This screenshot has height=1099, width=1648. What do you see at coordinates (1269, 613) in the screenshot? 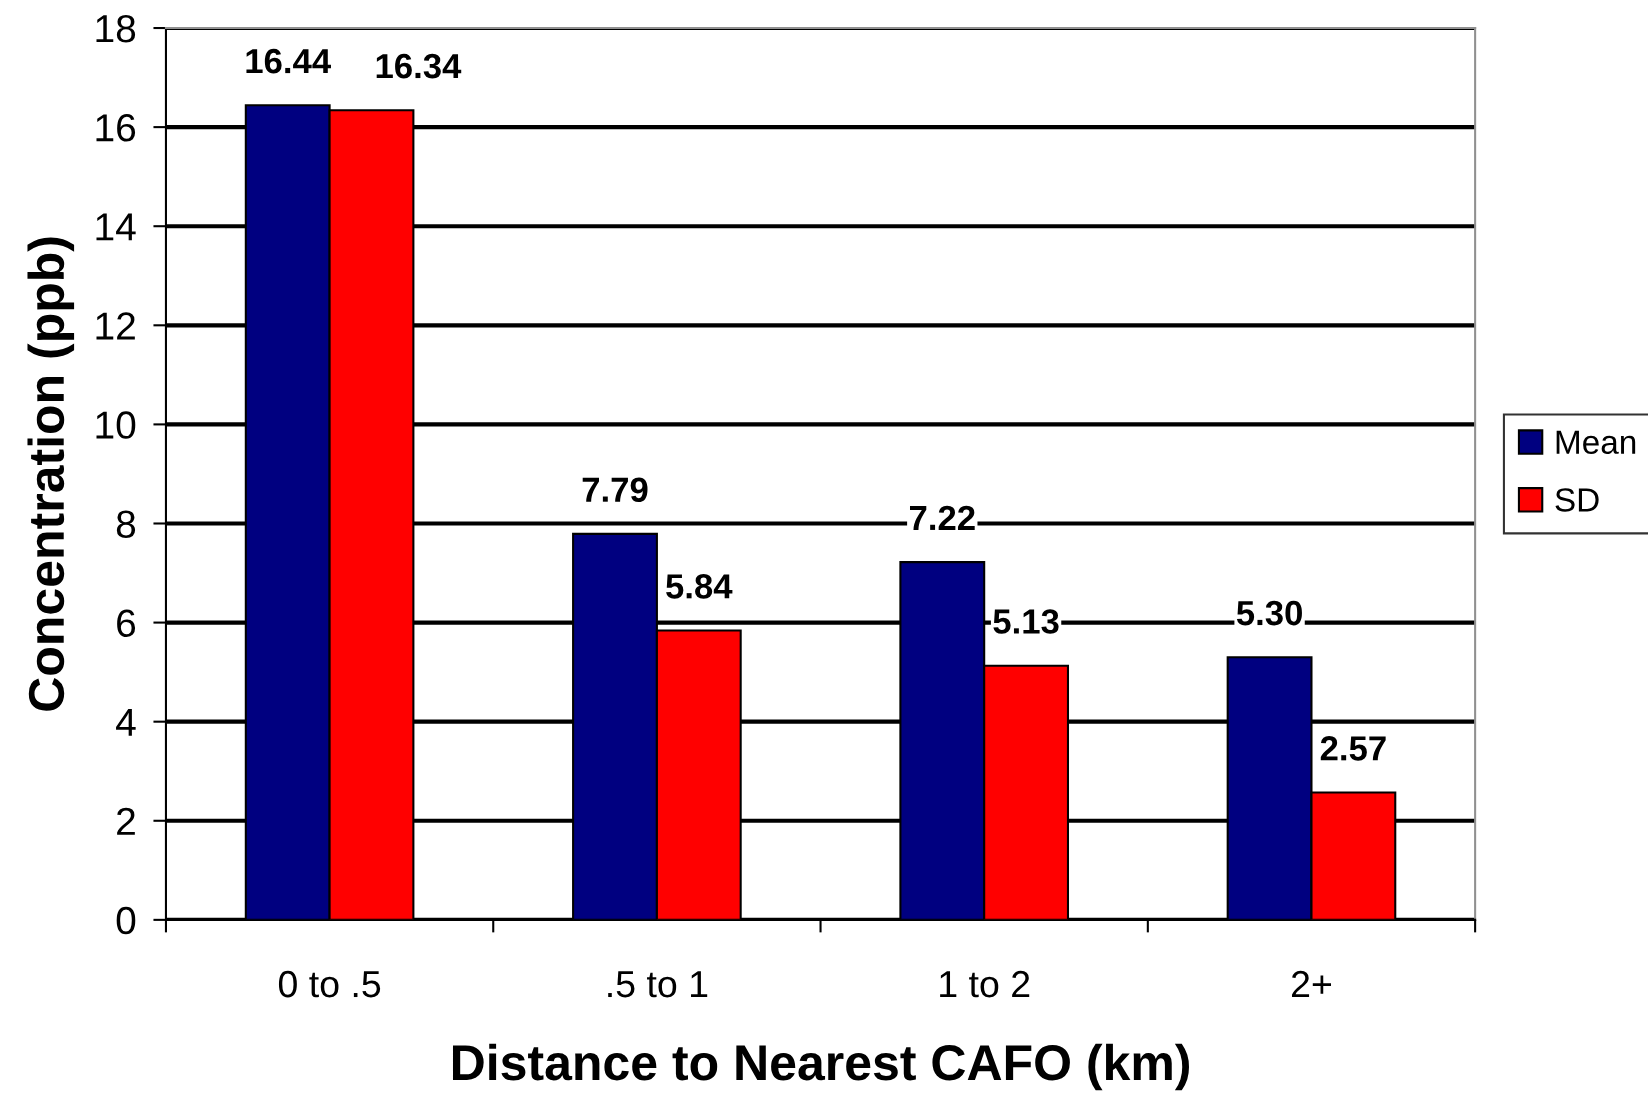
I see `data-label: 5.30` at bounding box center [1269, 613].